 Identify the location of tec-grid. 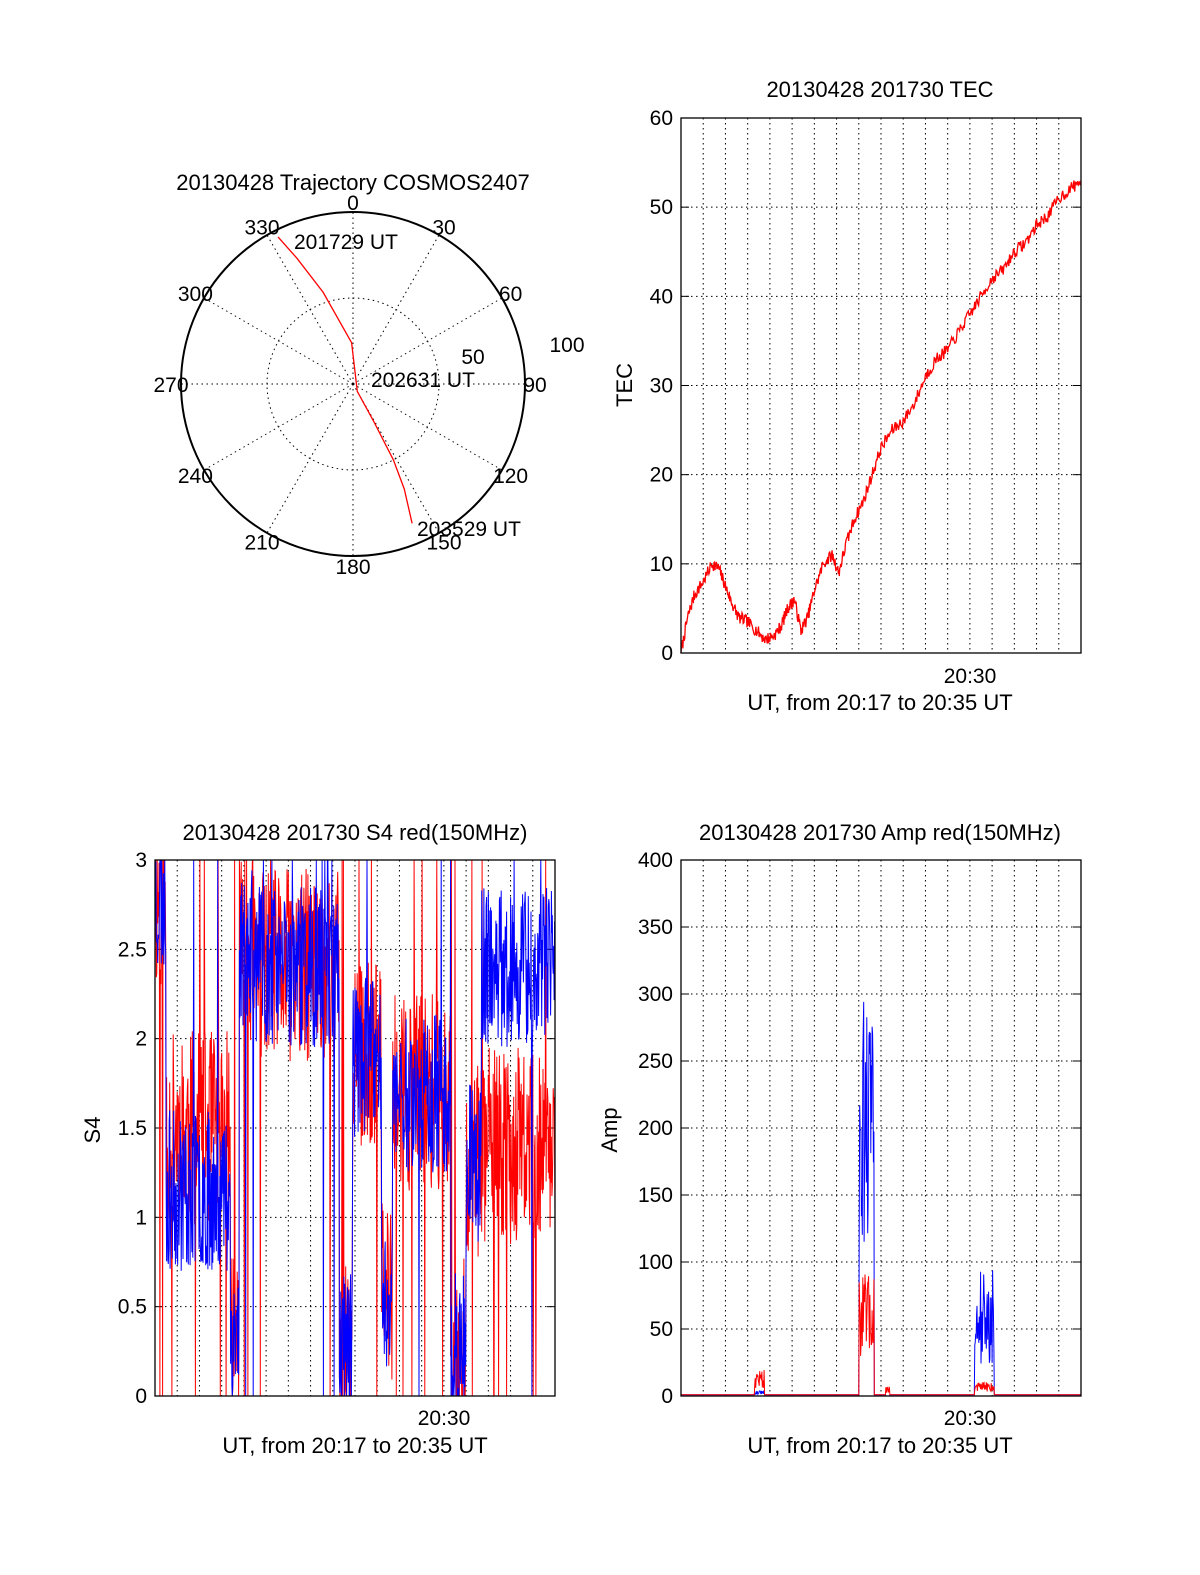
(881, 385).